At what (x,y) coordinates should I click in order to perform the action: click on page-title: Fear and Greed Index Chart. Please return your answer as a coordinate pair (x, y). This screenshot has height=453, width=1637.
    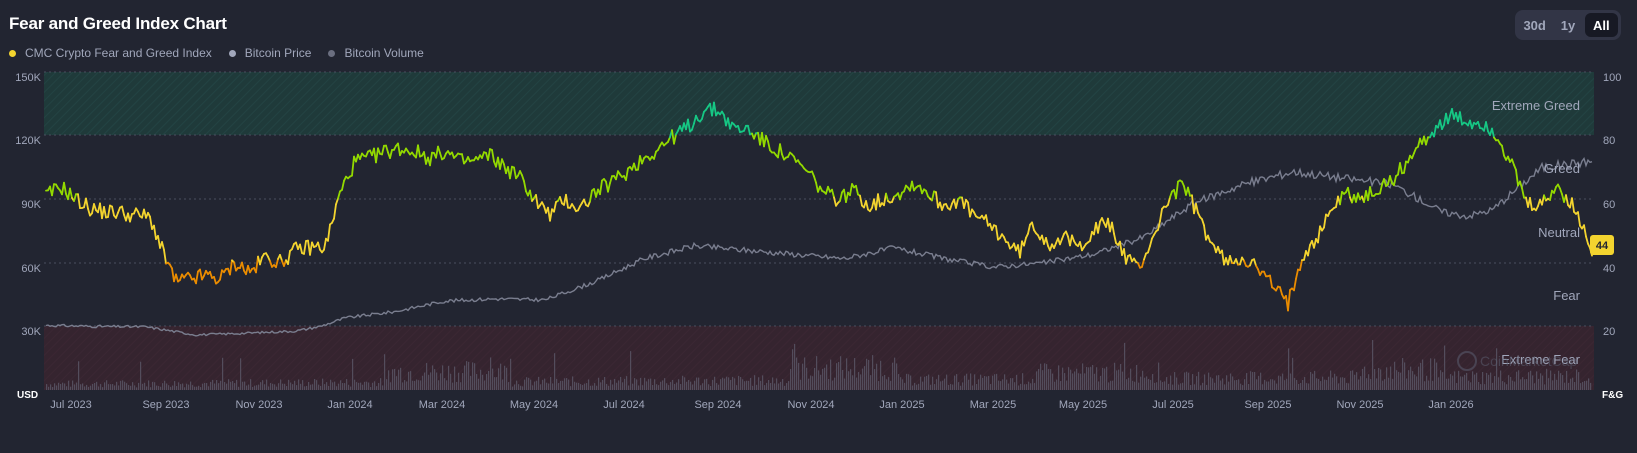
    Looking at the image, I should click on (118, 23).